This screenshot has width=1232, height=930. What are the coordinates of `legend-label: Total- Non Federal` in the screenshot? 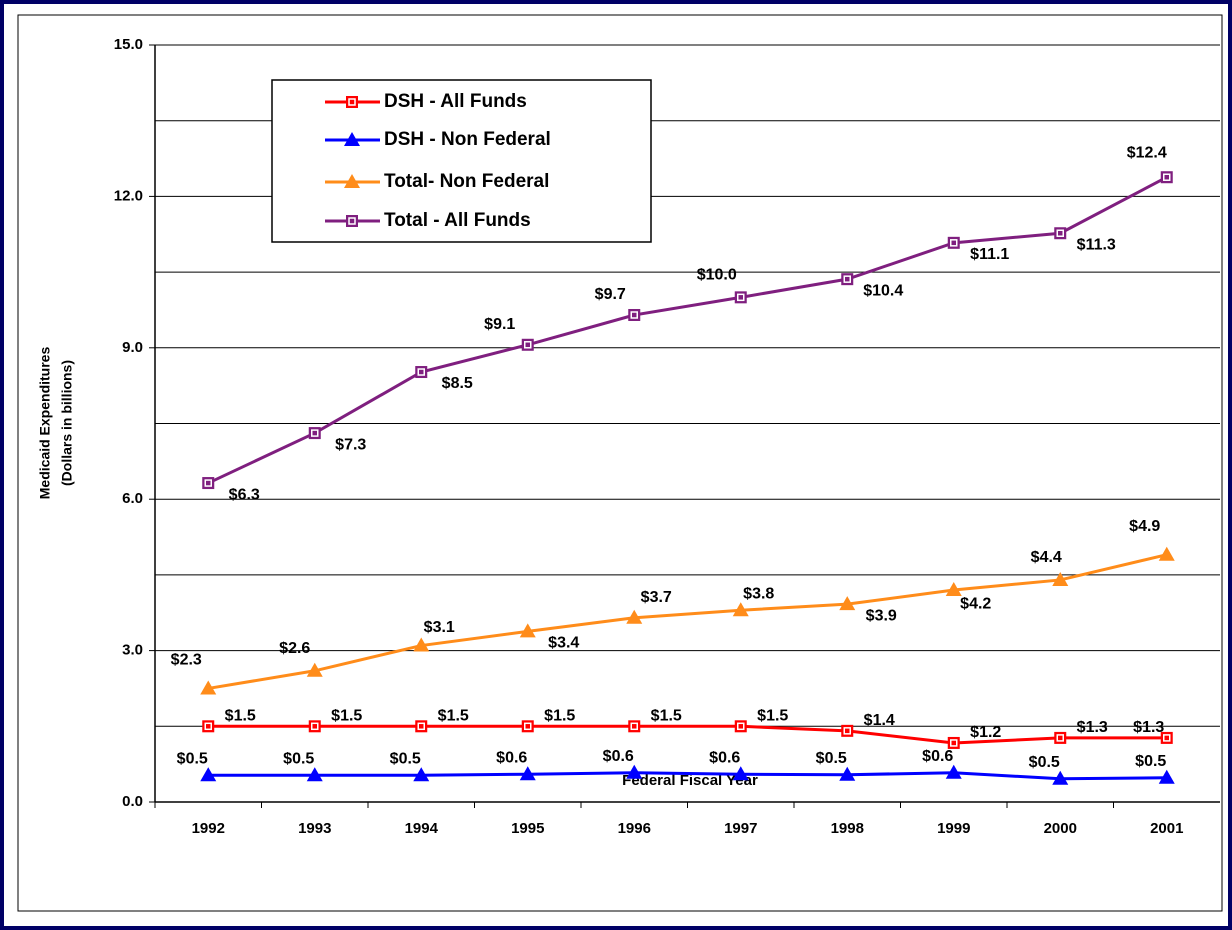 It's located at (466, 181).